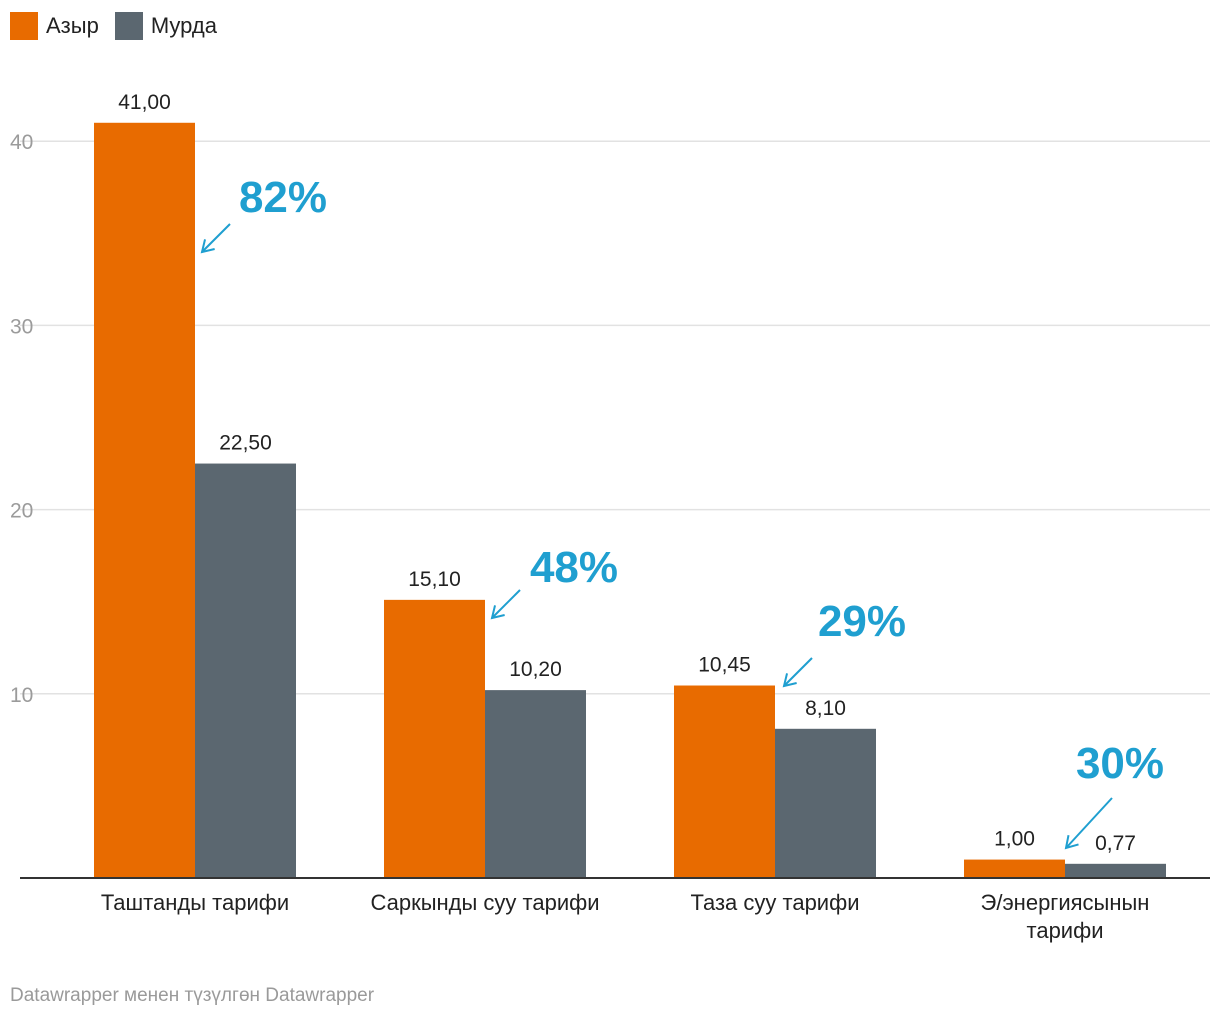 This screenshot has width=1220, height=1020. Describe the element at coordinates (1014, 839) in the screenshot. I see `bar-value-label: 1,00` at that location.